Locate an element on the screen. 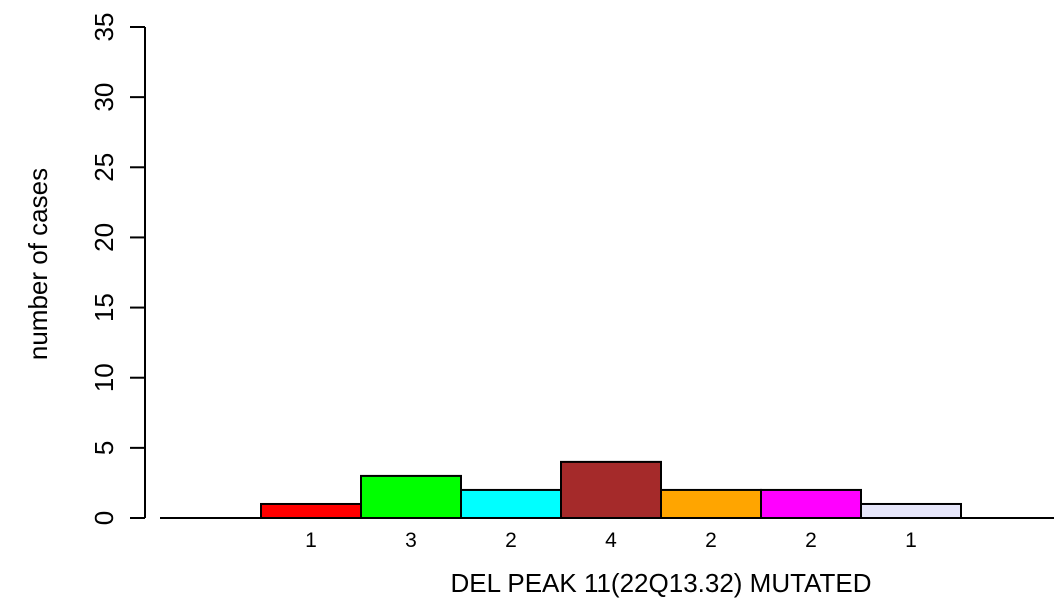 This screenshot has height=603, width=1056. y-tick-label: 35 is located at coordinates (104, 27).